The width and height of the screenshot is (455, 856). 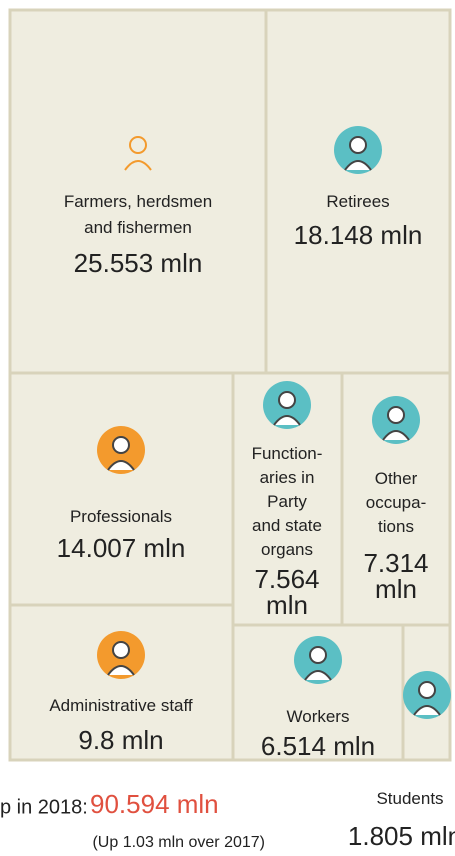 What do you see at coordinates (120, 740) in the screenshot?
I see `value-label: 9.8 mln` at bounding box center [120, 740].